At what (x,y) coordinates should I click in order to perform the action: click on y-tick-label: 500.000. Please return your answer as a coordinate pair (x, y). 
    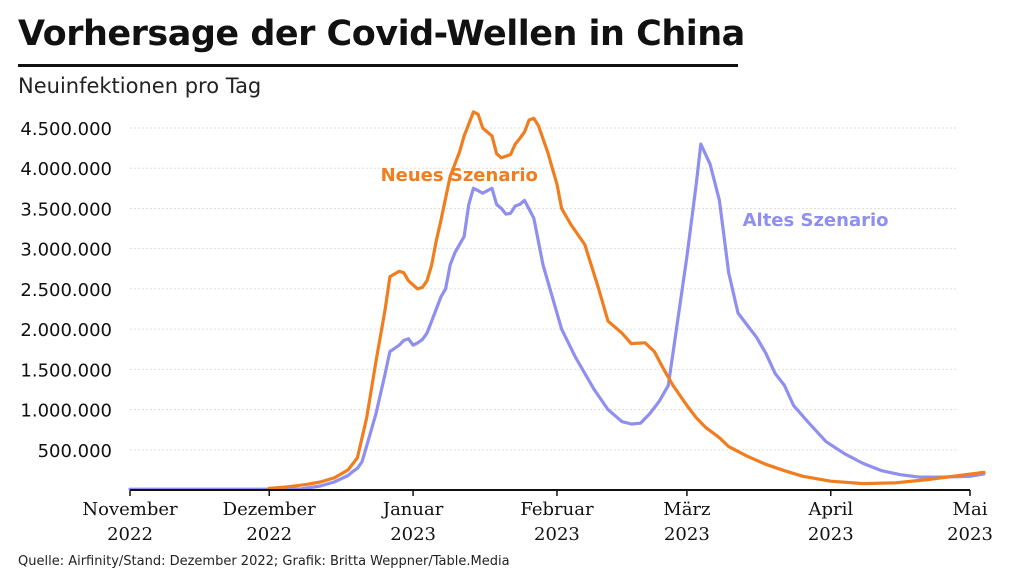
    Looking at the image, I should click on (75, 451).